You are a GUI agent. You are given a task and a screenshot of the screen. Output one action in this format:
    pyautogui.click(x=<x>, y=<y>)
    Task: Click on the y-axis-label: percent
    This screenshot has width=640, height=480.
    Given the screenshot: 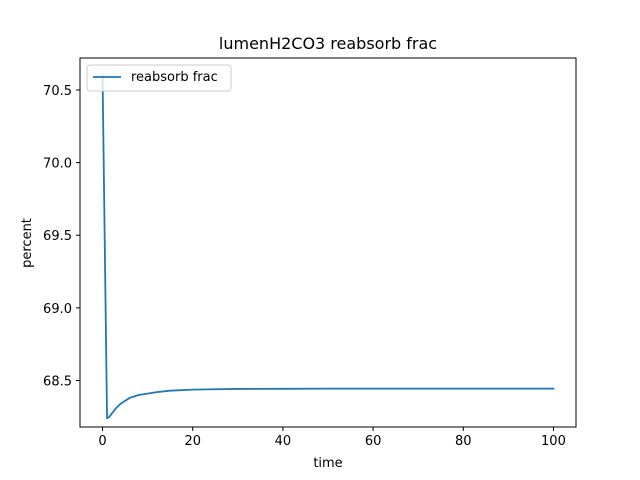 What is the action you would take?
    pyautogui.click(x=27, y=243)
    